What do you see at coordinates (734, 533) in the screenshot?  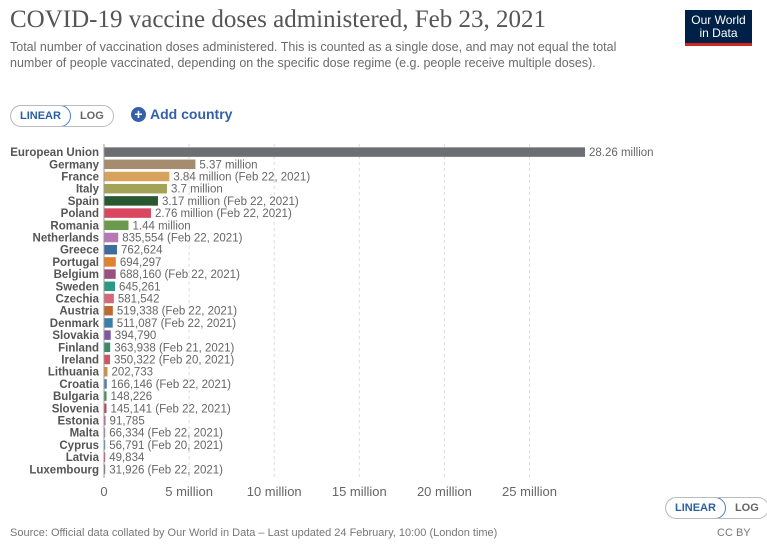 I see `license-link: CC BY` at bounding box center [734, 533].